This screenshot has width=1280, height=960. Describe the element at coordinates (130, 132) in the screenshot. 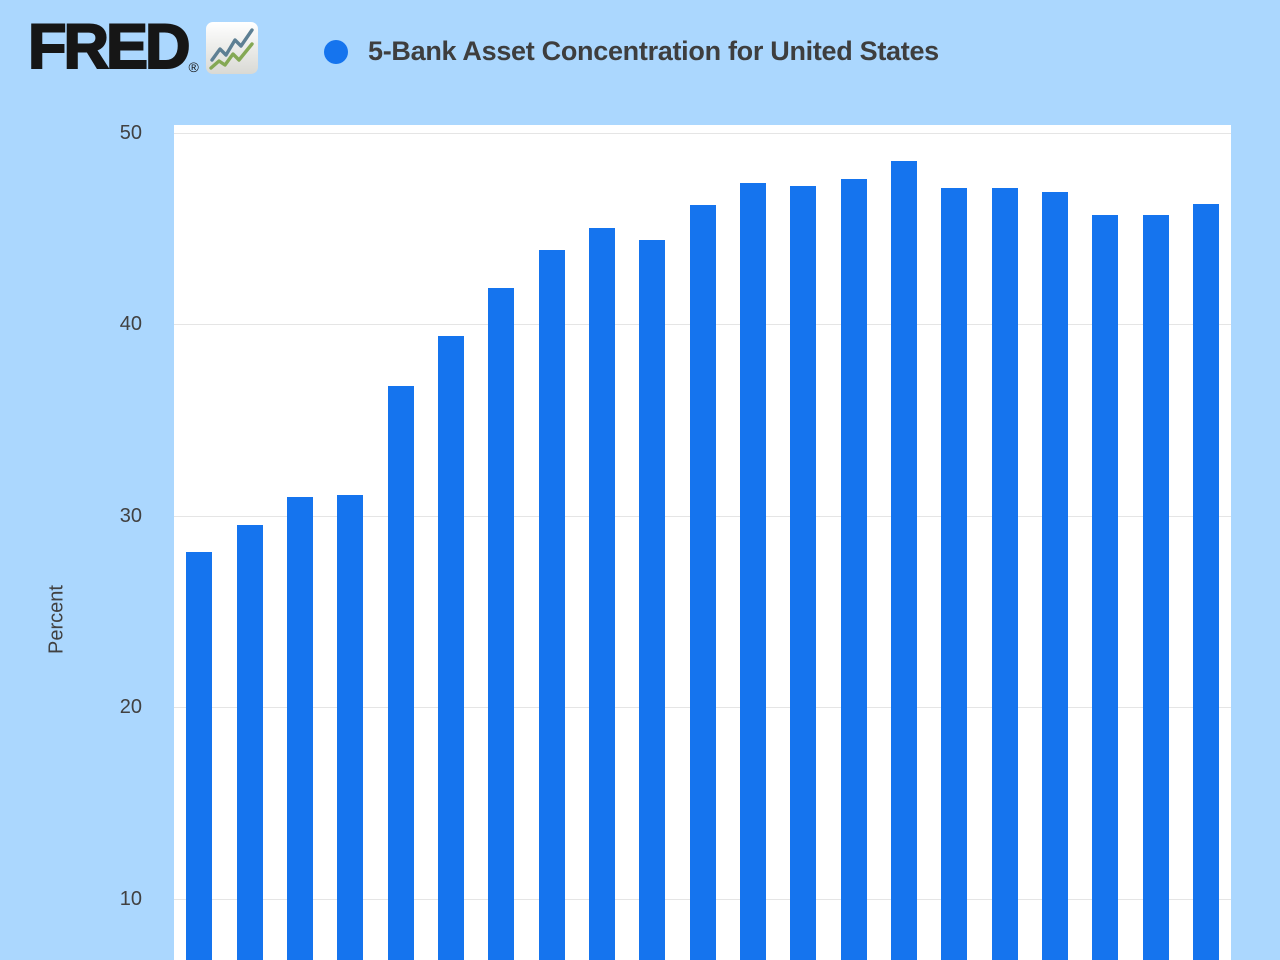

I see `y-tick-label-50: 50` at that location.